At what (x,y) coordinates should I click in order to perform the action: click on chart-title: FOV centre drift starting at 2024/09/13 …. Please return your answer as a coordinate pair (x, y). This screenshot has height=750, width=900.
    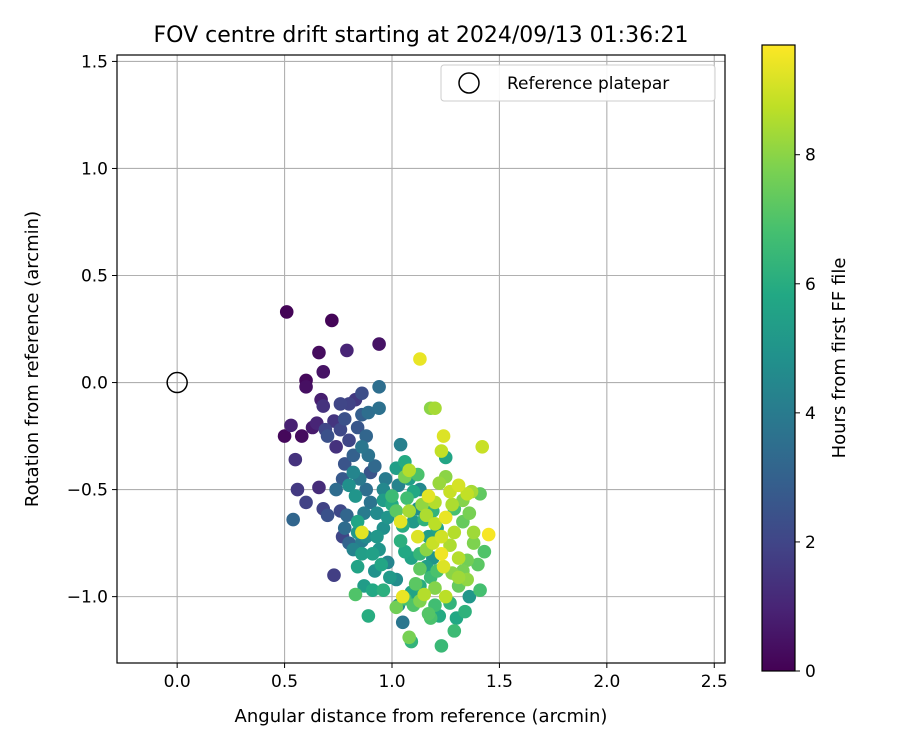
    Looking at the image, I should click on (421, 35).